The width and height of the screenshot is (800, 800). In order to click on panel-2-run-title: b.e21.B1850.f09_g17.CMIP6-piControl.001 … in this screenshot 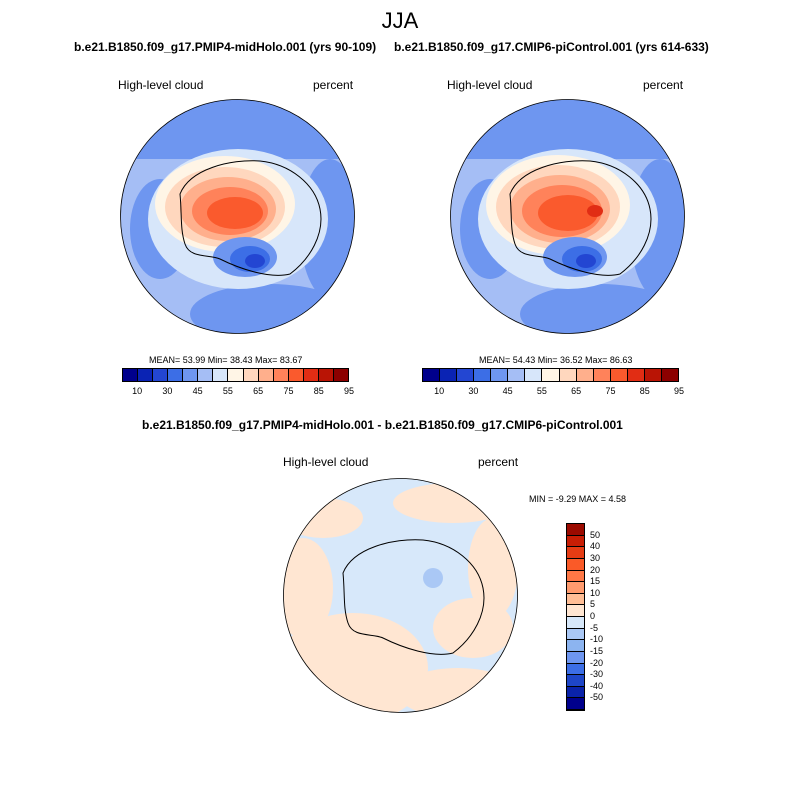, I will do `click(551, 47)`.